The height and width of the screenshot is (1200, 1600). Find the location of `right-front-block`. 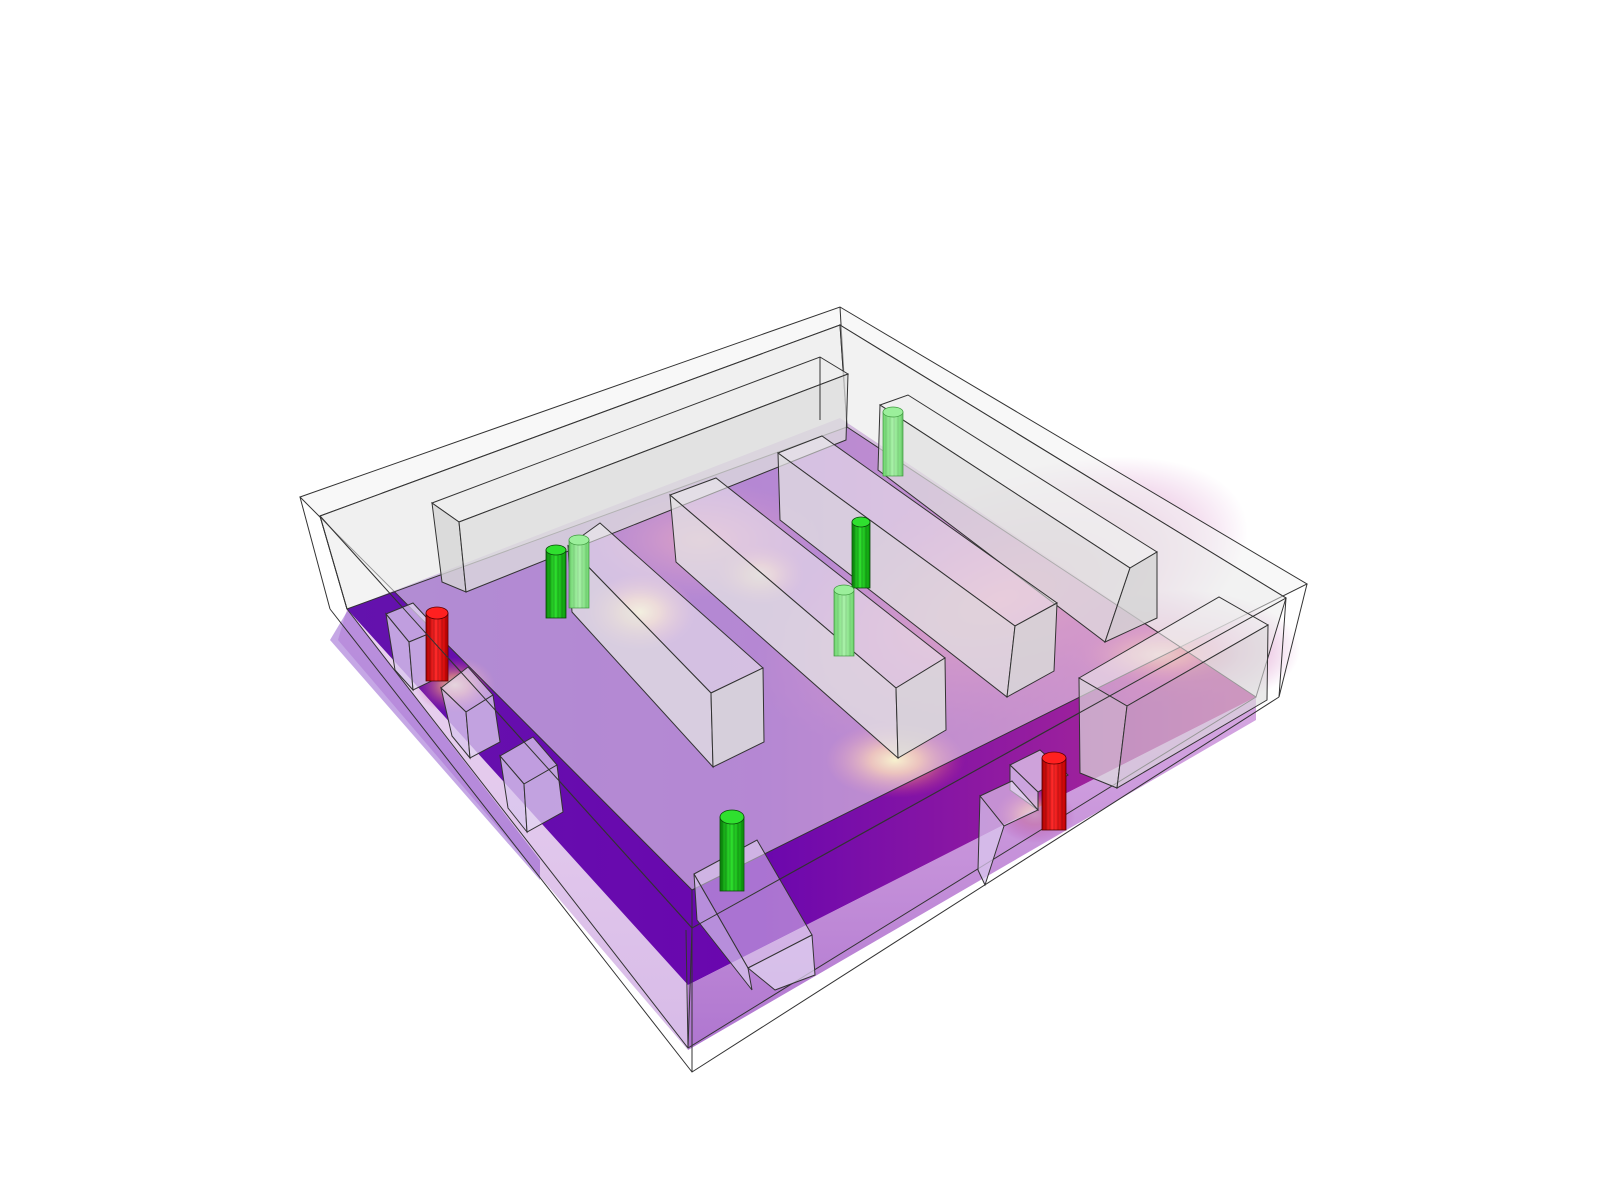

right-front-block is located at coordinates (1174, 692).